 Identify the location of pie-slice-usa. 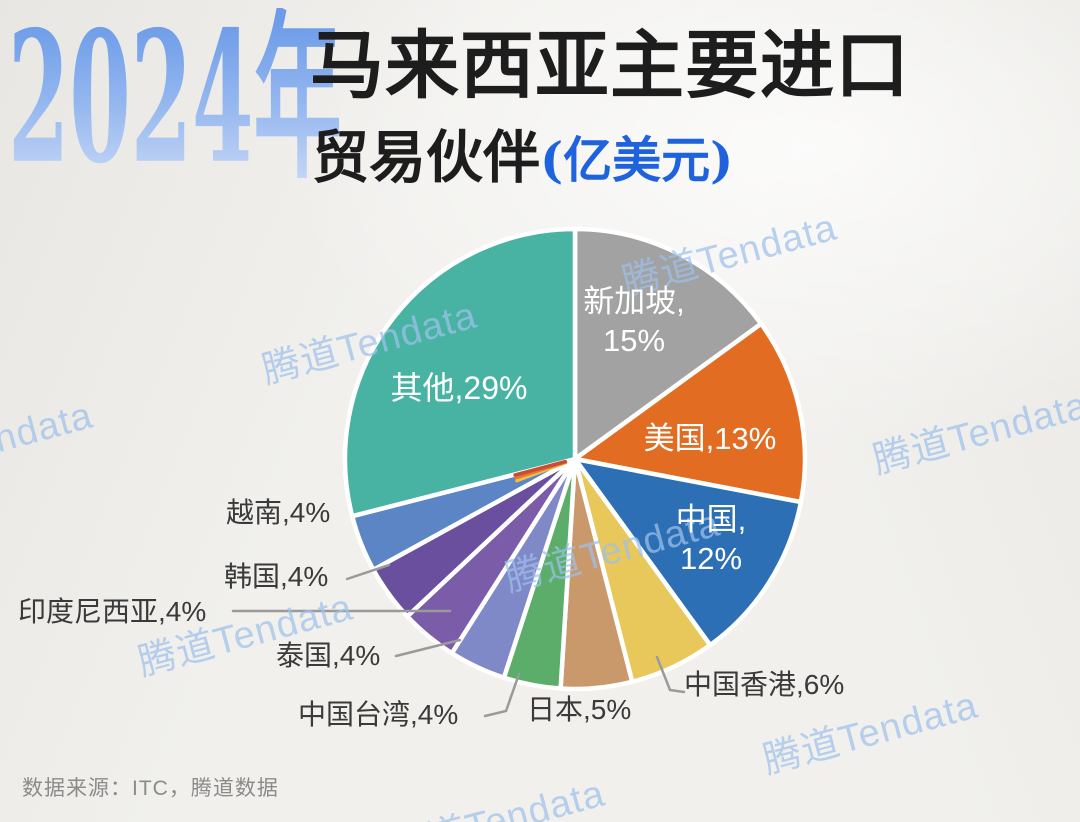
(690, 413).